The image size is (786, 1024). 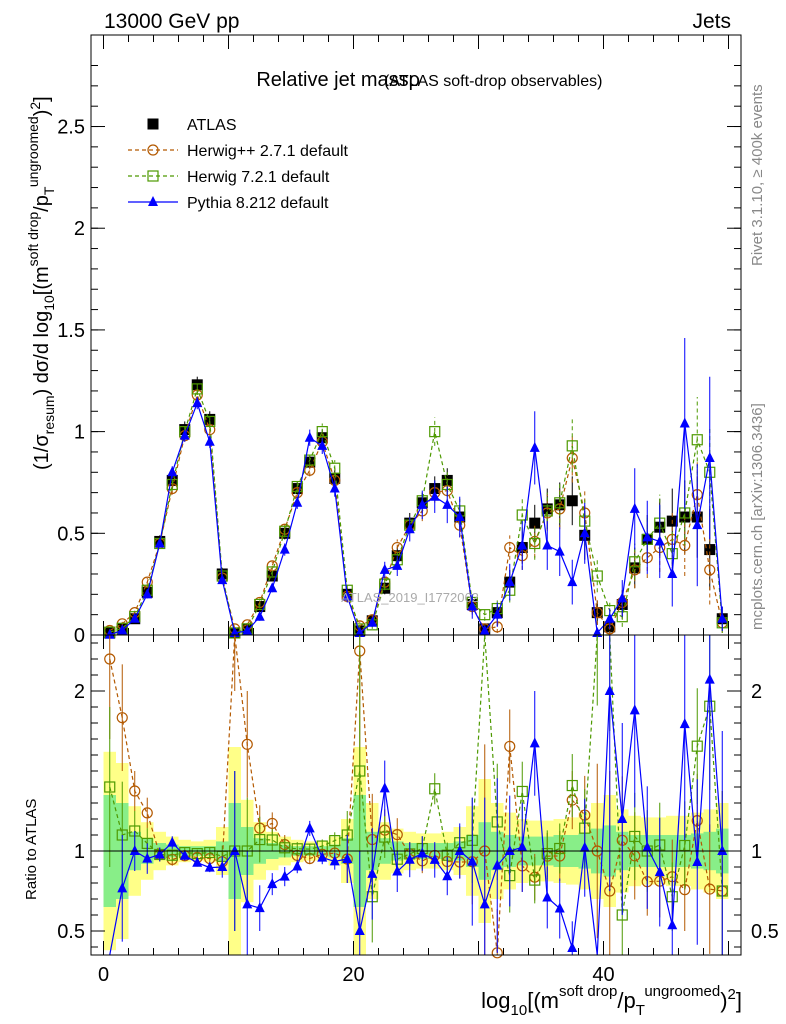 What do you see at coordinates (258, 177) in the screenshot?
I see `legend-label: Herwig 7.2.1 default` at bounding box center [258, 177].